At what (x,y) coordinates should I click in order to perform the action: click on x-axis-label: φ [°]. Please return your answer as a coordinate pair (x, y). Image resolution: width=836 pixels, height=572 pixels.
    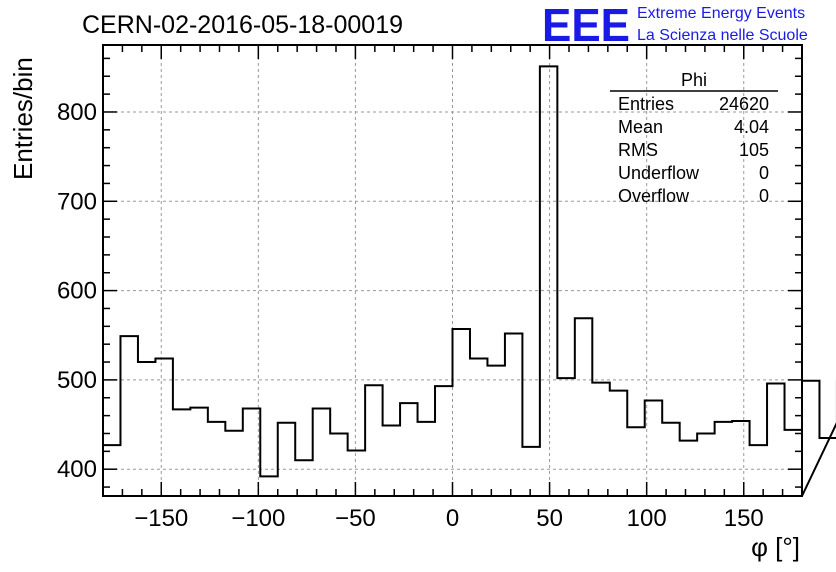
    Looking at the image, I should click on (775, 547).